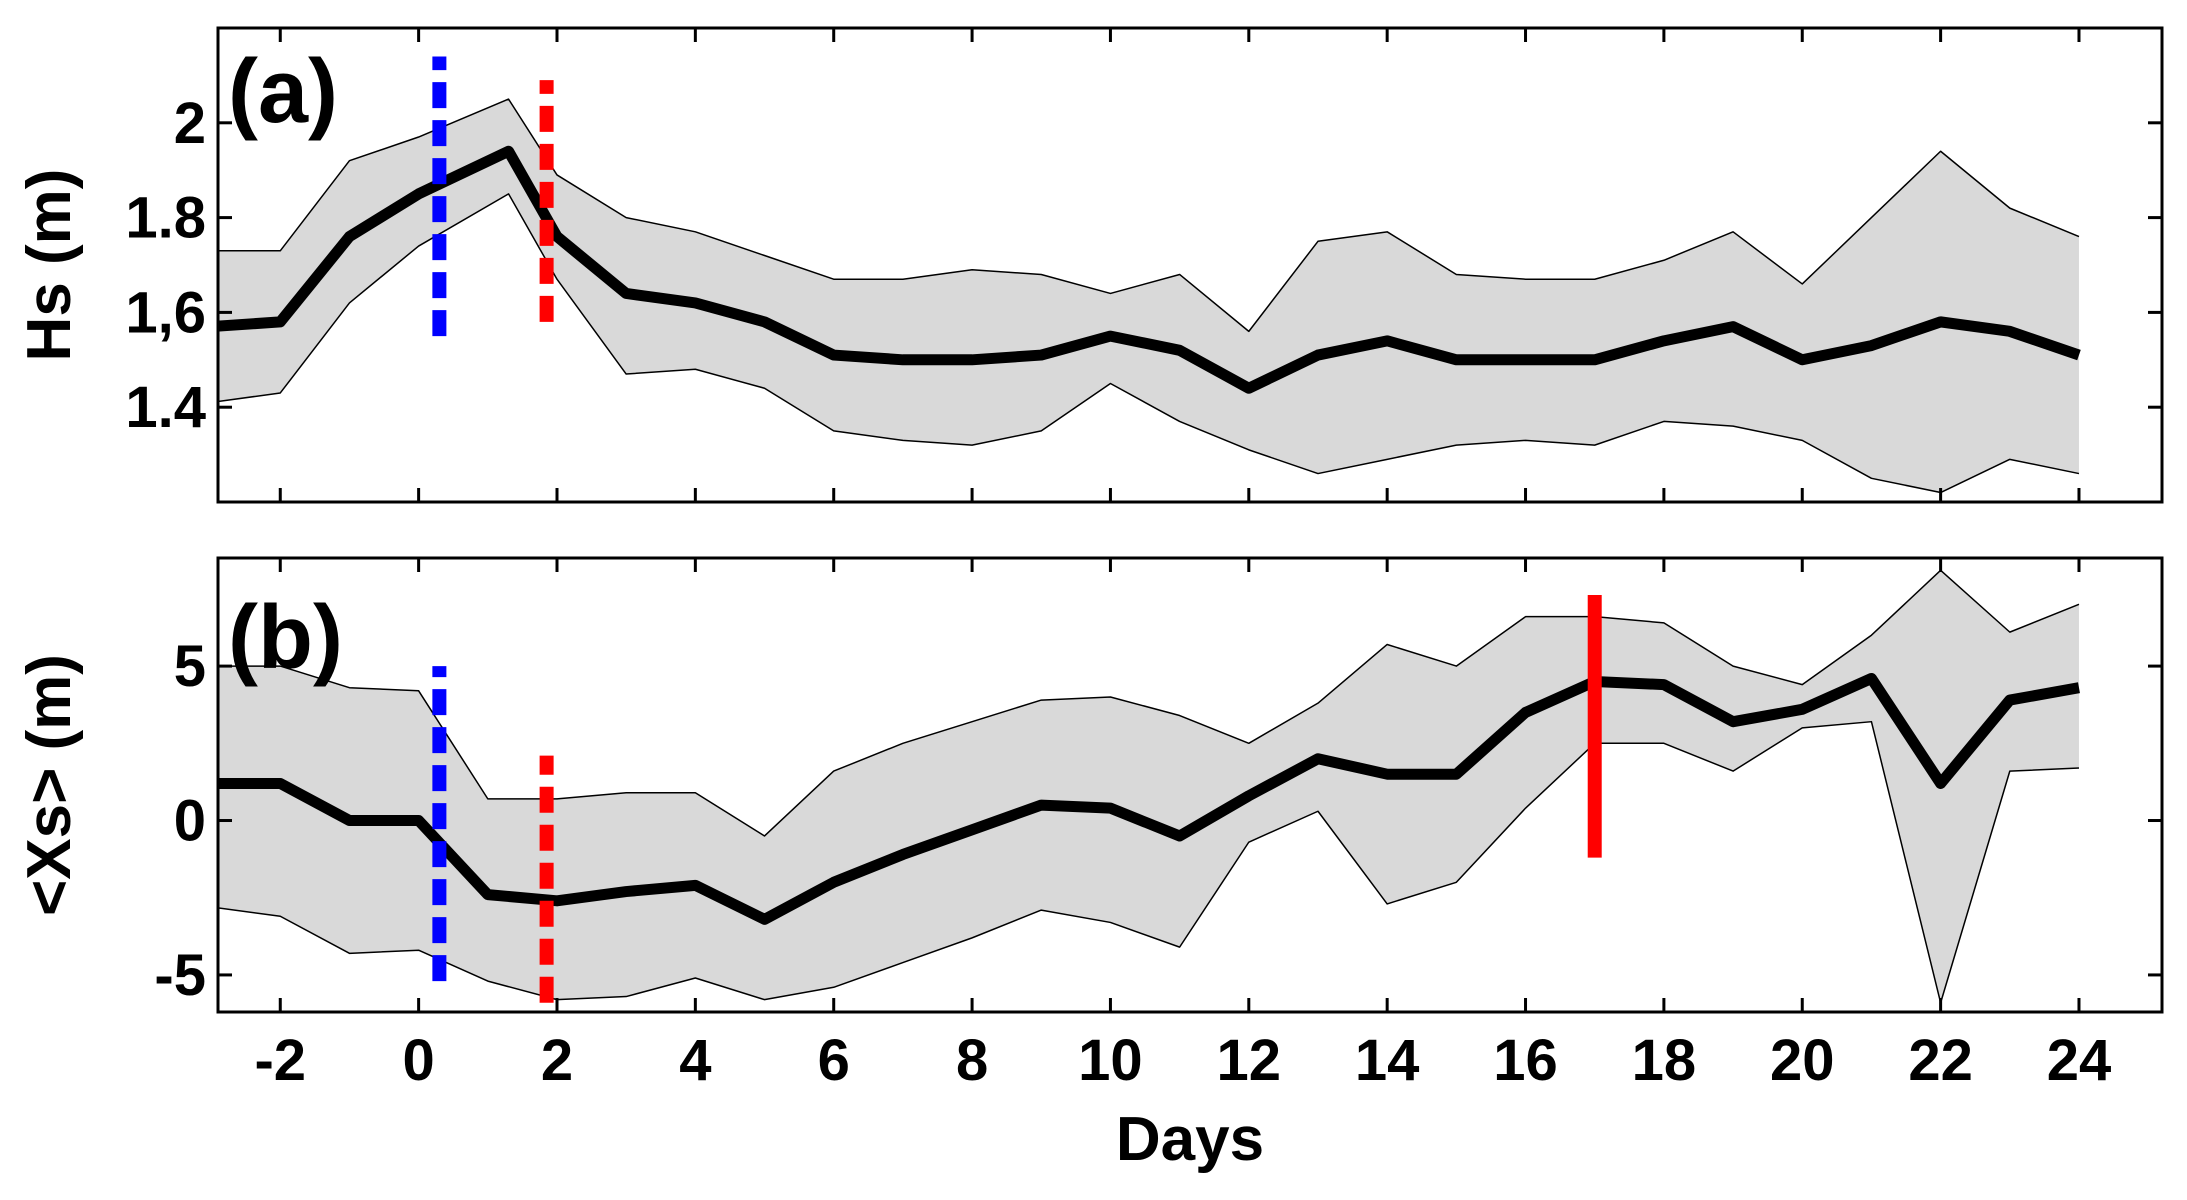  Describe the element at coordinates (1664, 1060) in the screenshot. I see `x-tick-label: 18` at that location.